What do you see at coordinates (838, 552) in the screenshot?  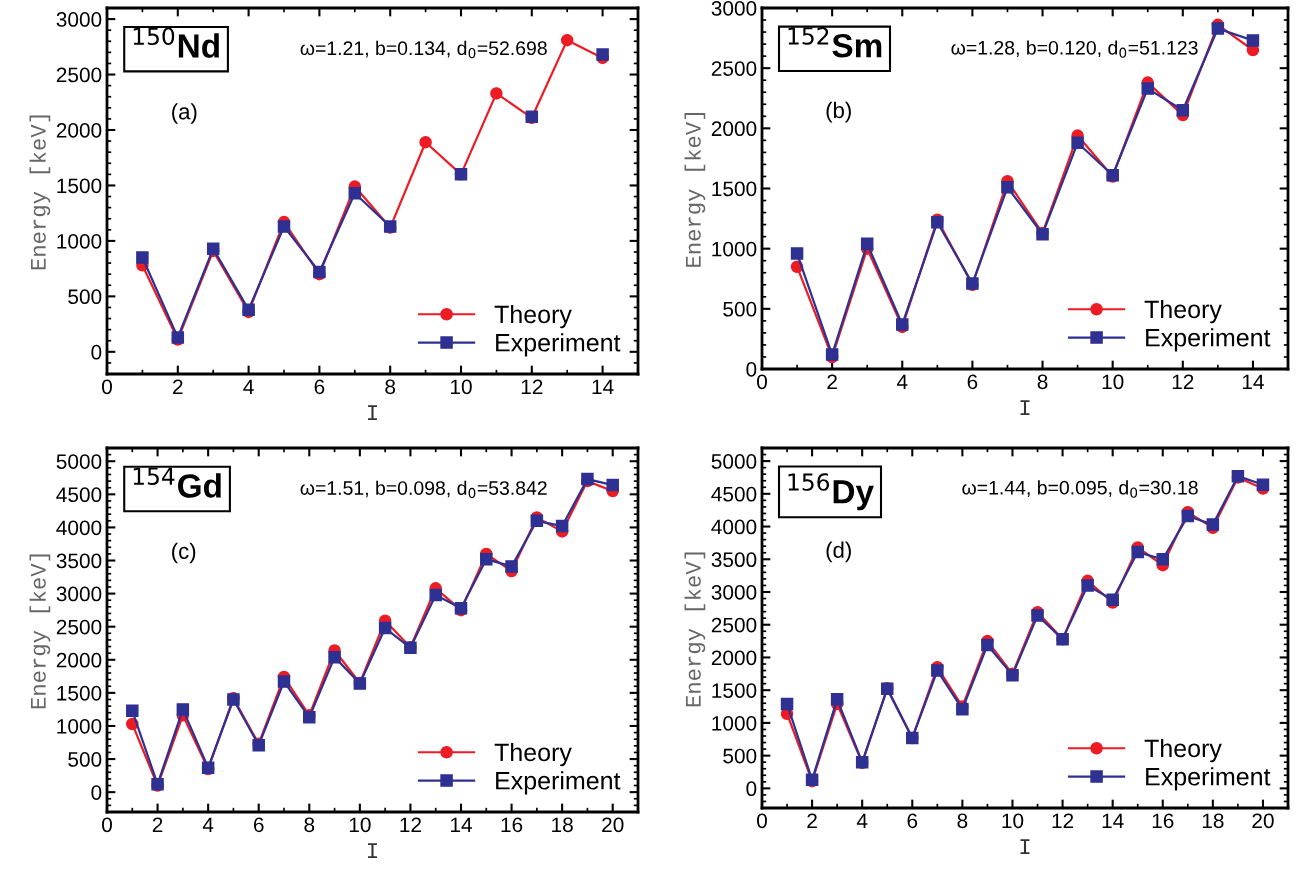 I see `annotation: (d)` at bounding box center [838, 552].